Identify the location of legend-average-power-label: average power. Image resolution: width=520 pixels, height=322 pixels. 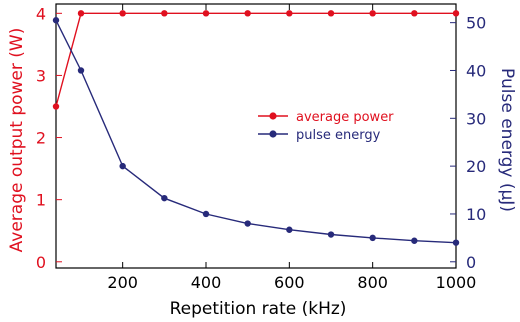
(345, 117).